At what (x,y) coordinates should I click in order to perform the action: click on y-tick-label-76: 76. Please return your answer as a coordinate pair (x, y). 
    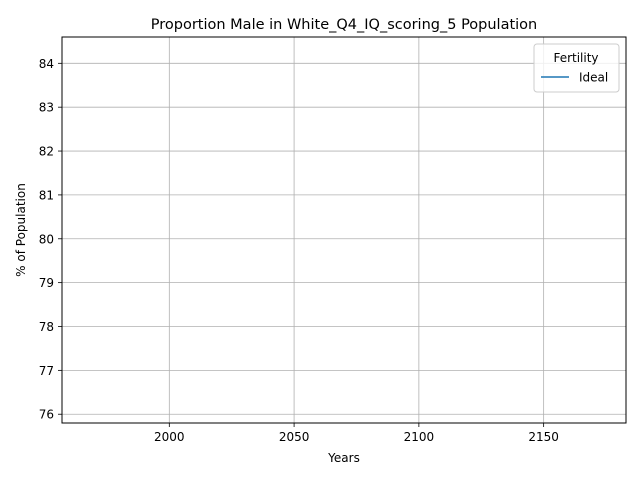
    Looking at the image, I should click on (46, 415).